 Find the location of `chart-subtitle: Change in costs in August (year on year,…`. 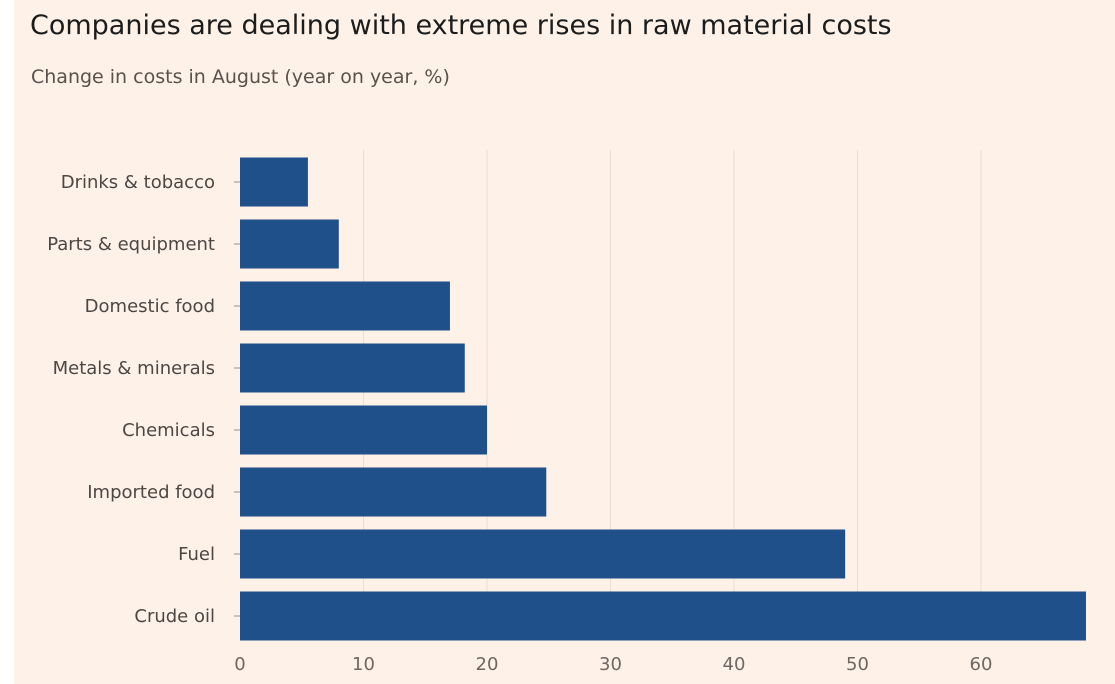

chart-subtitle: Change in costs in August (year on year,… is located at coordinates (240, 77).